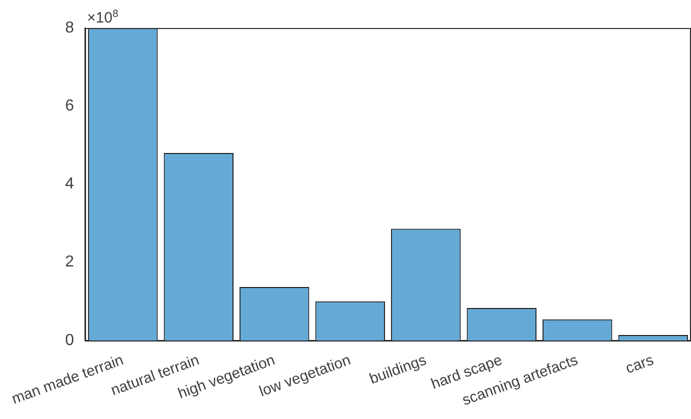 The image size is (691, 419). I want to click on y-tick-label: 8, so click(69, 27).